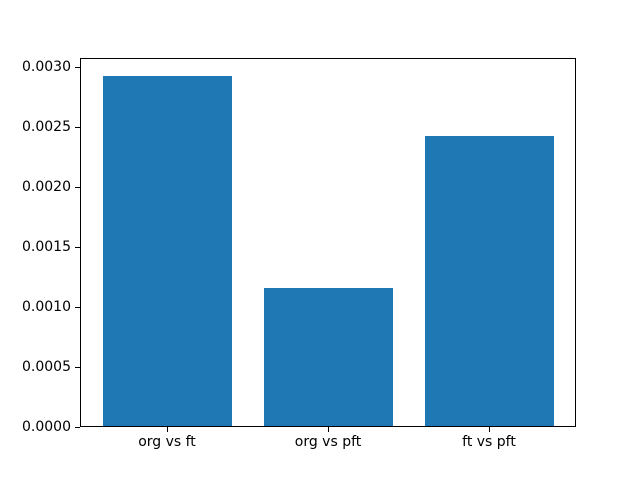 This screenshot has height=480, width=640. What do you see at coordinates (167, 251) in the screenshot?
I see `bar-org-vs-ft` at bounding box center [167, 251].